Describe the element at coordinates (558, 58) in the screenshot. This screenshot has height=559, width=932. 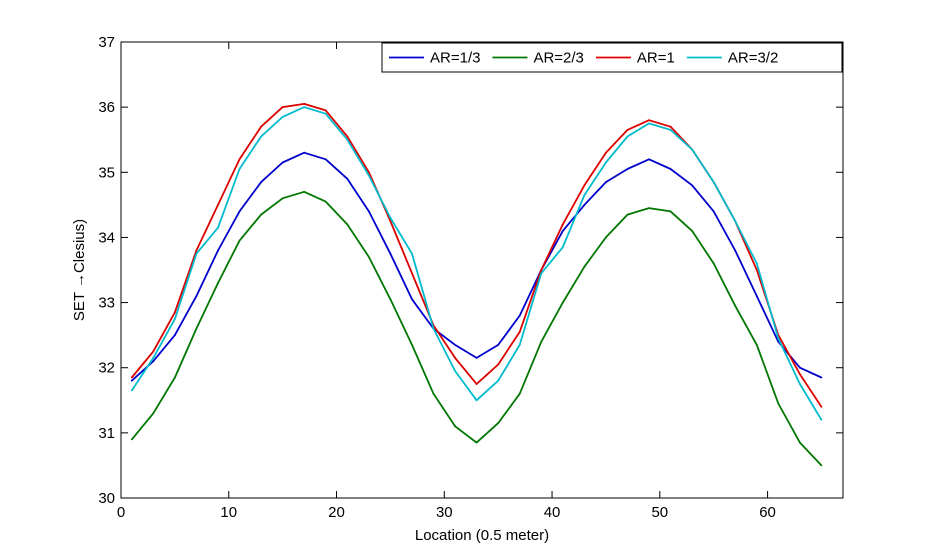
I see `legend-label-ar-2-3: AR=2/3` at that location.